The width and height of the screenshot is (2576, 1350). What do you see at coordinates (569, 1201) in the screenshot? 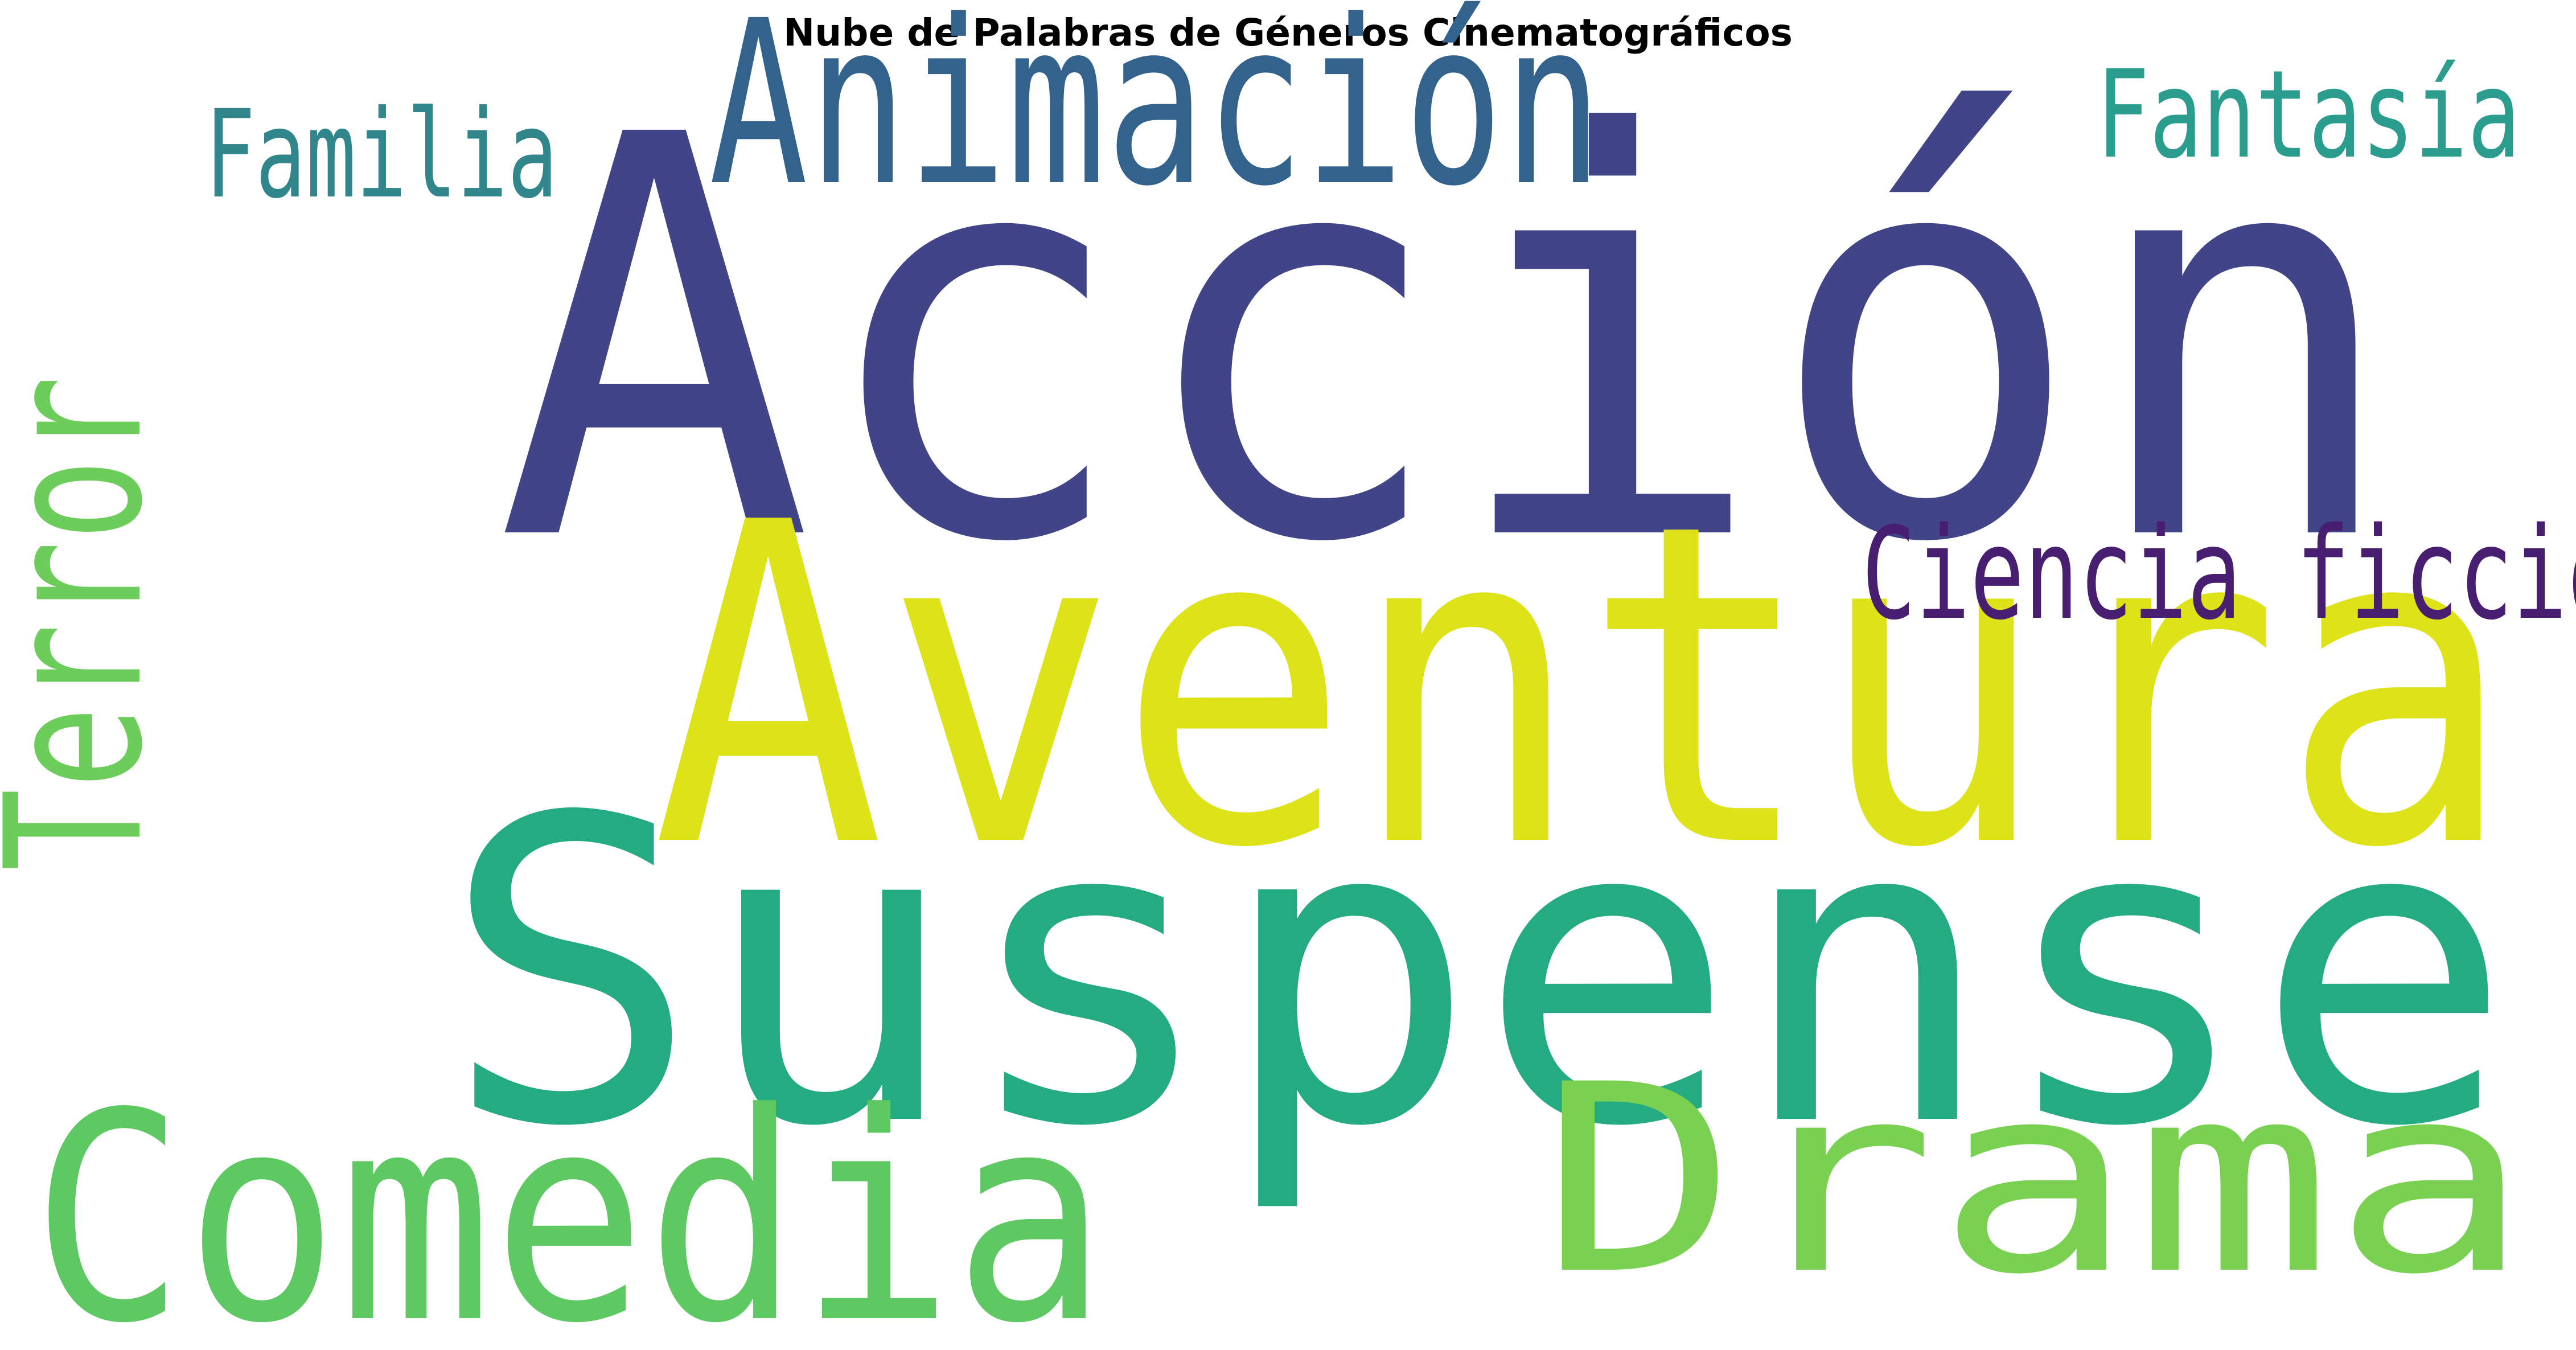
I see `word-comedia: Comedia` at bounding box center [569, 1201].